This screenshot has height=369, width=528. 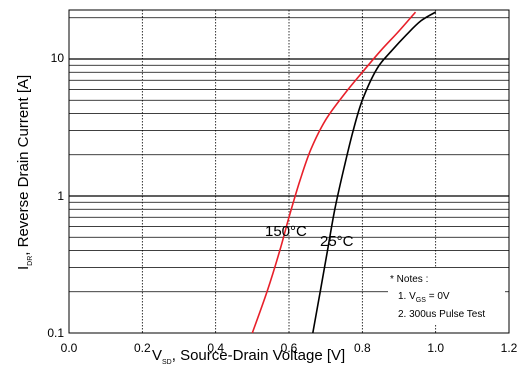 I want to click on y-tick-label: 1, so click(x=60, y=196).